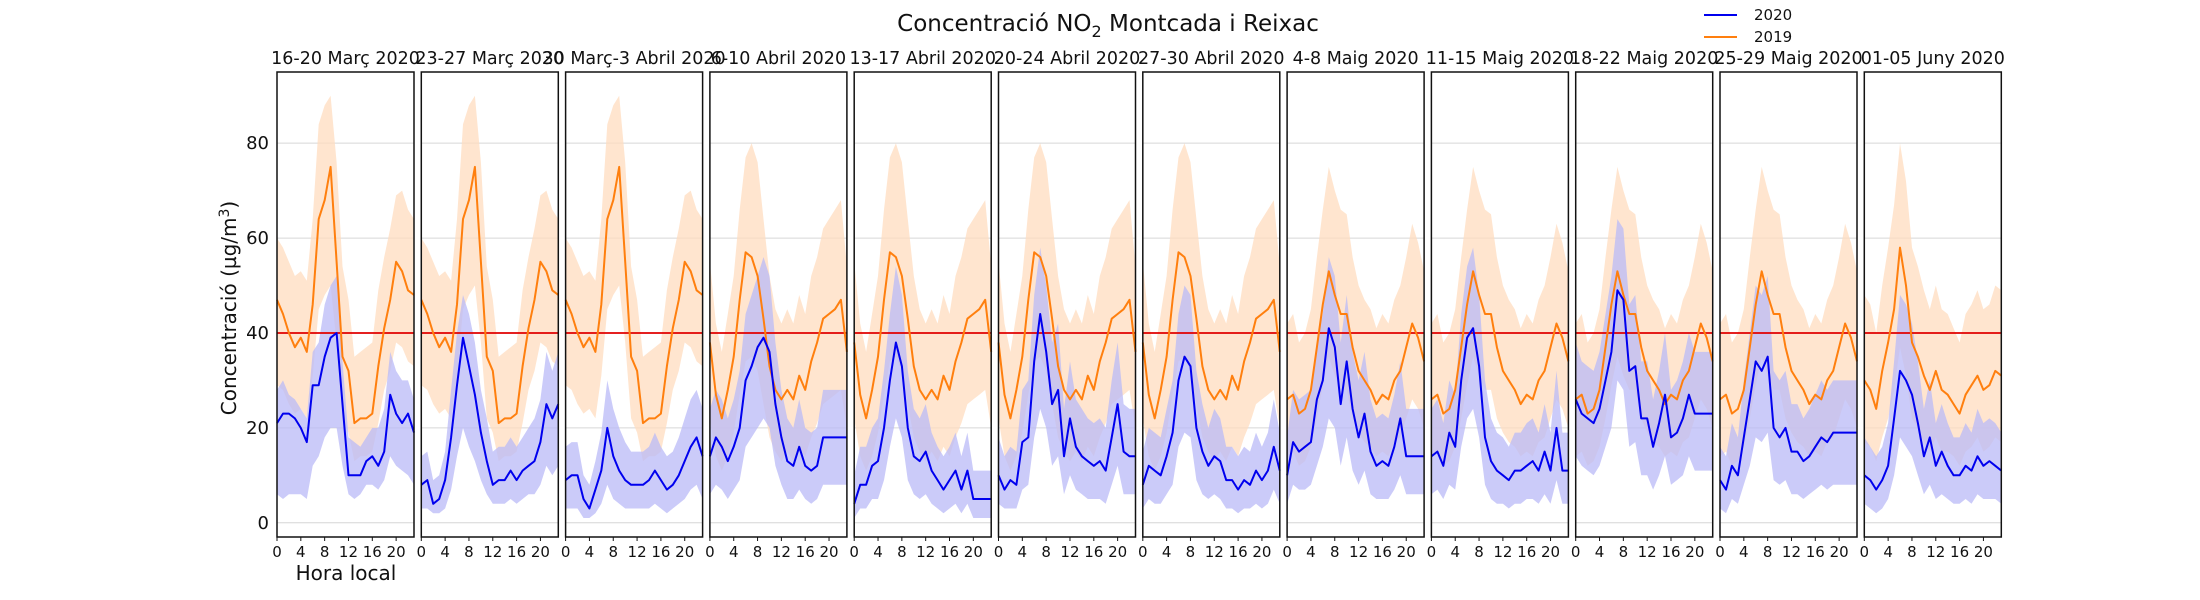 The image size is (2200, 600). Describe the element at coordinates (257, 143) in the screenshot. I see `y-tick-label: 80` at that location.